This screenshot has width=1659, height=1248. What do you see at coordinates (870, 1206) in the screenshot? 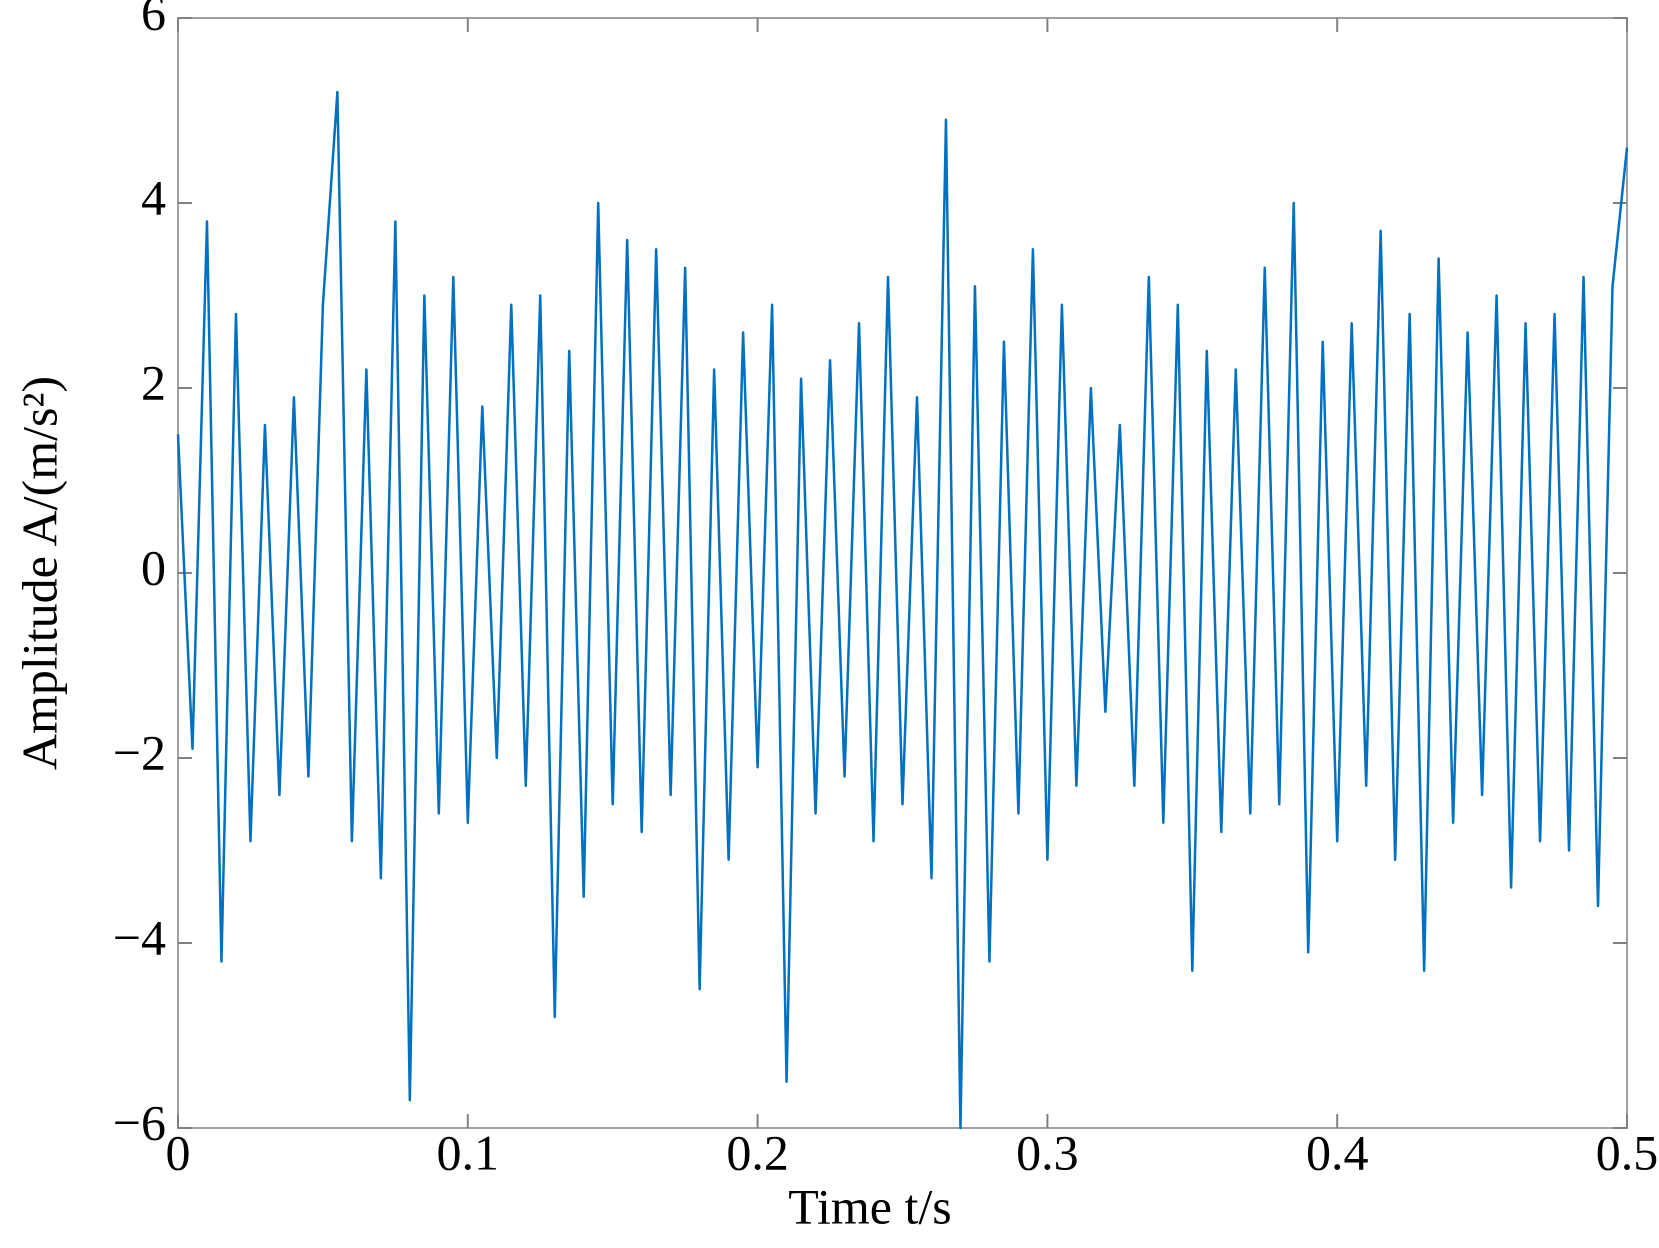
I see `x-axis-title: Time t/s` at bounding box center [870, 1206].